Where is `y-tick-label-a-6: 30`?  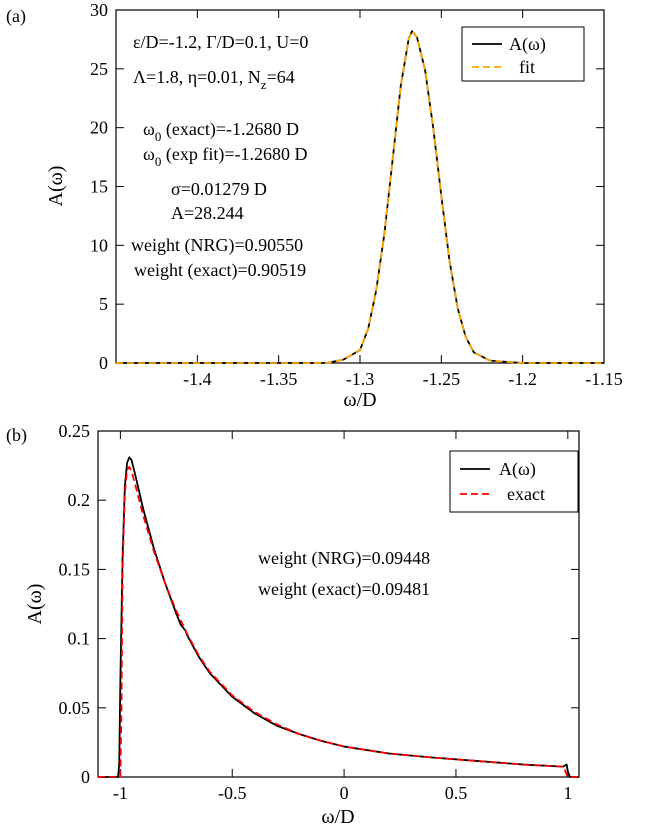
y-tick-label-a-6: 30 is located at coordinates (99, 10).